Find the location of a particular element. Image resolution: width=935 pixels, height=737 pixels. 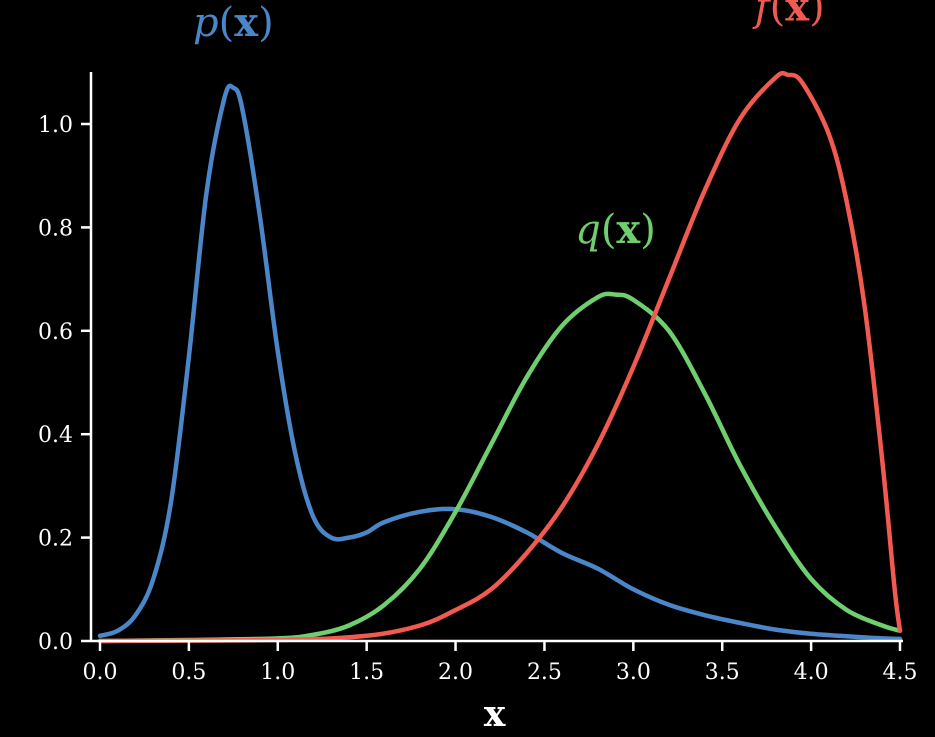

series-label-fn: p is located at coordinates (206, 23).